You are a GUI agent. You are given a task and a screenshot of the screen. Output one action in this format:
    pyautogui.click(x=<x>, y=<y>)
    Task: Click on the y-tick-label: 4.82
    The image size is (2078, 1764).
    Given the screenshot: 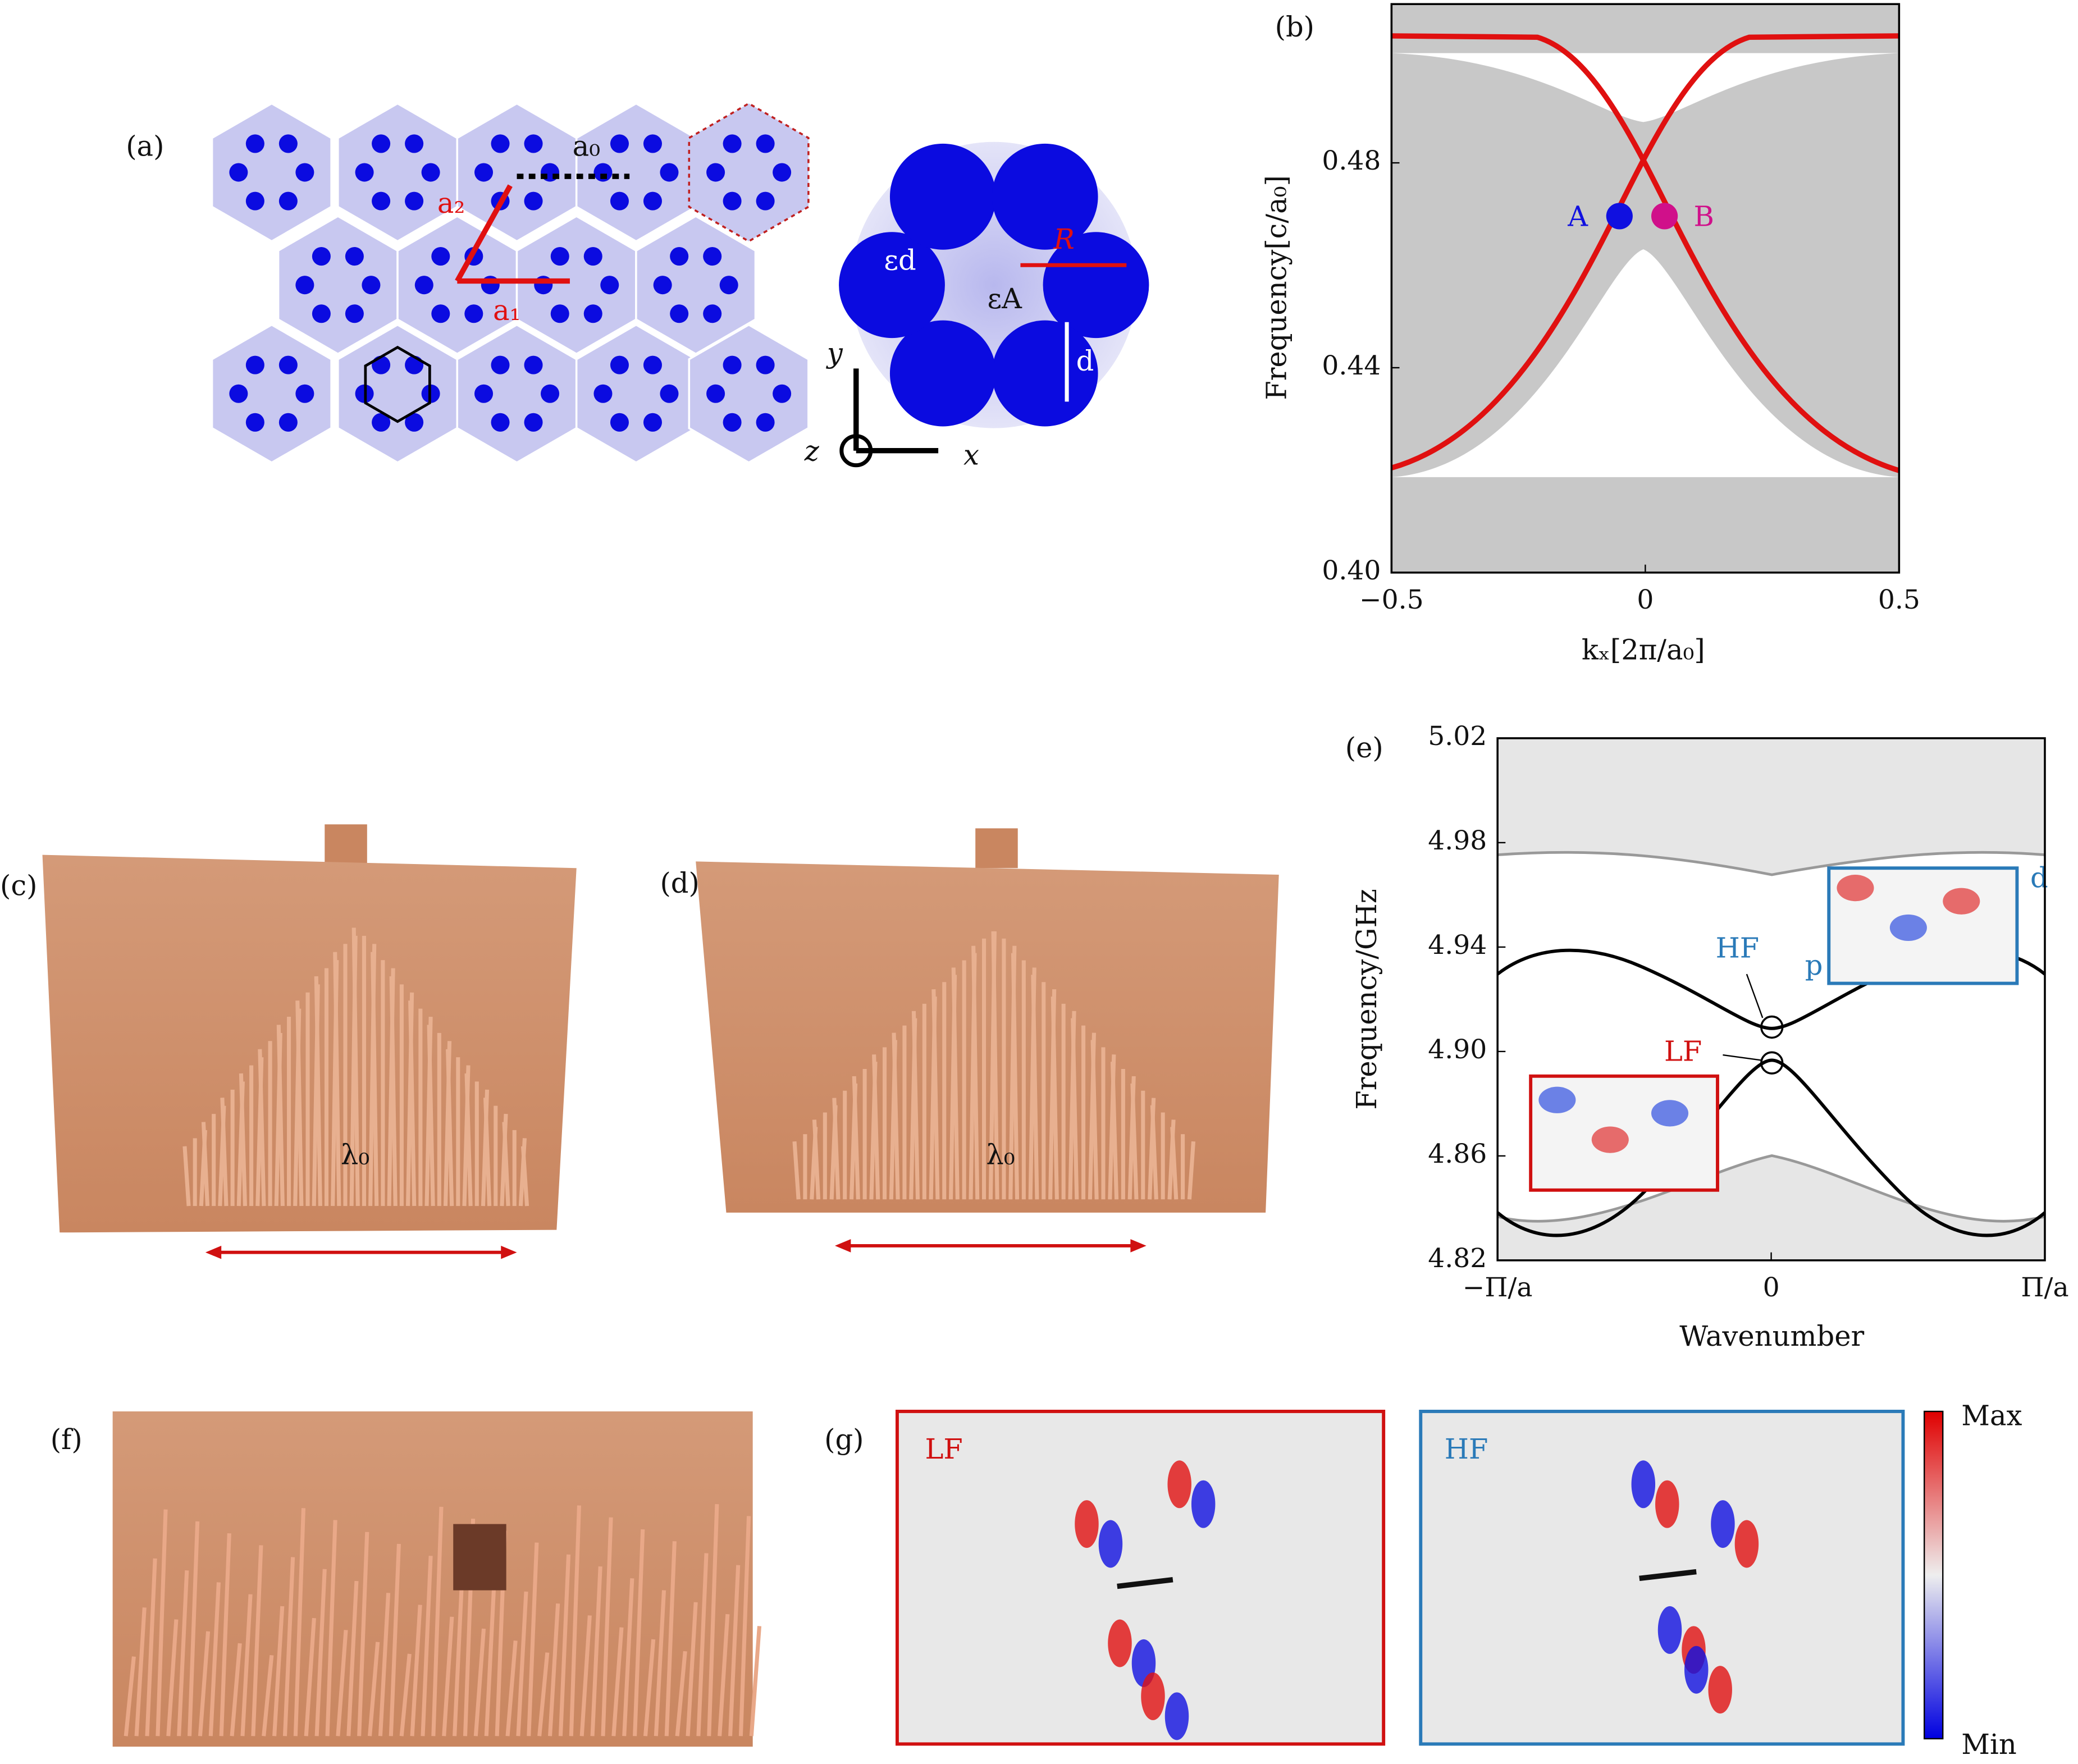 What is the action you would take?
    pyautogui.click(x=1457, y=1258)
    